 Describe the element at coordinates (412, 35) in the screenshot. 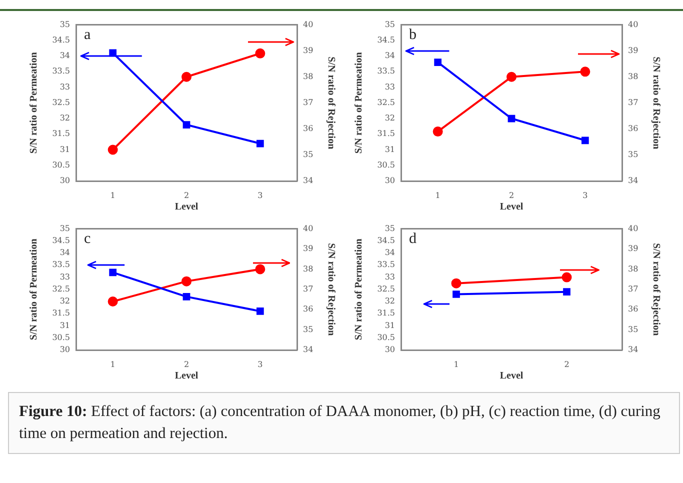

I see `chart-title: b` at that location.